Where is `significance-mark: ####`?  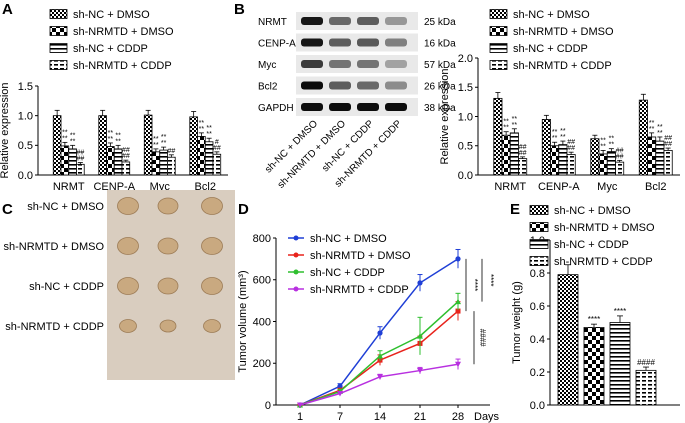 significance-mark: #### is located at coordinates (646, 362).